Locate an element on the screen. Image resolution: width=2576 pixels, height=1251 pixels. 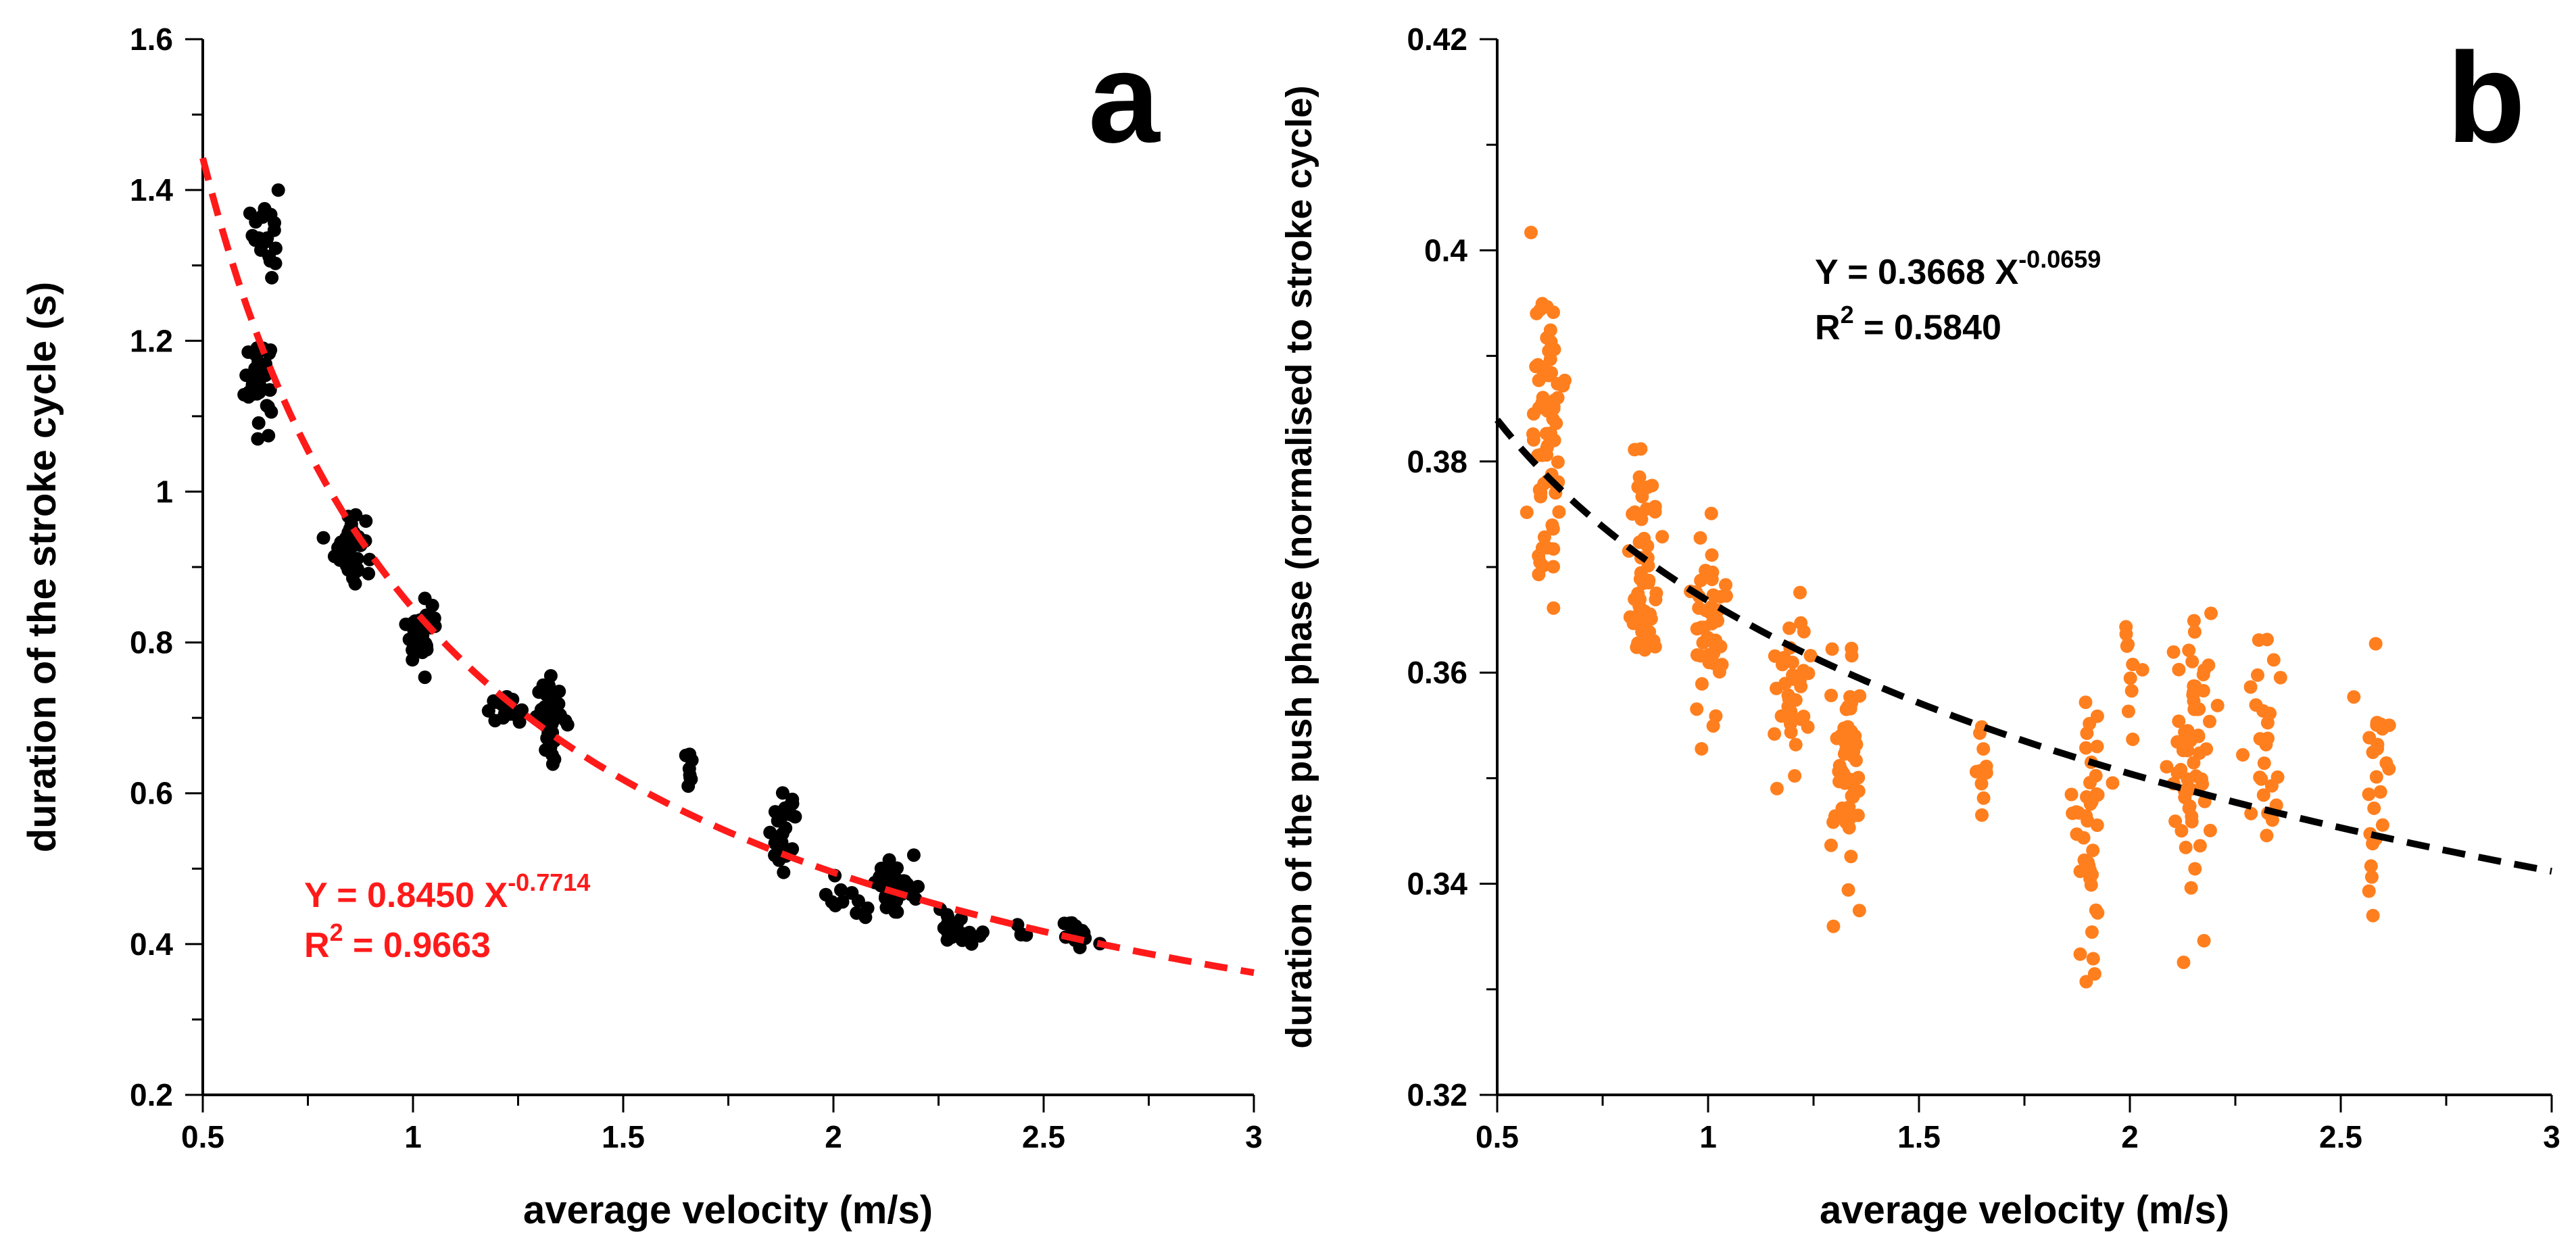
x-tick-label: 0.5 is located at coordinates (1498, 1136).